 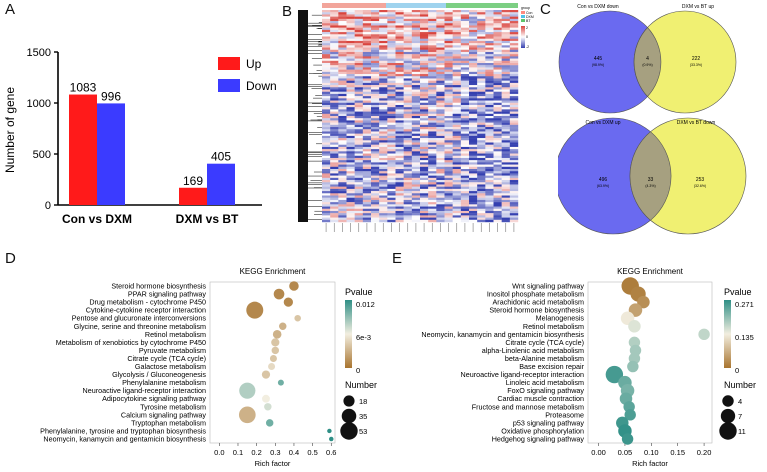 What do you see at coordinates (168, 422) in the screenshot?
I see `kegg-pathway-label: Tryptophan metabolism` at bounding box center [168, 422].